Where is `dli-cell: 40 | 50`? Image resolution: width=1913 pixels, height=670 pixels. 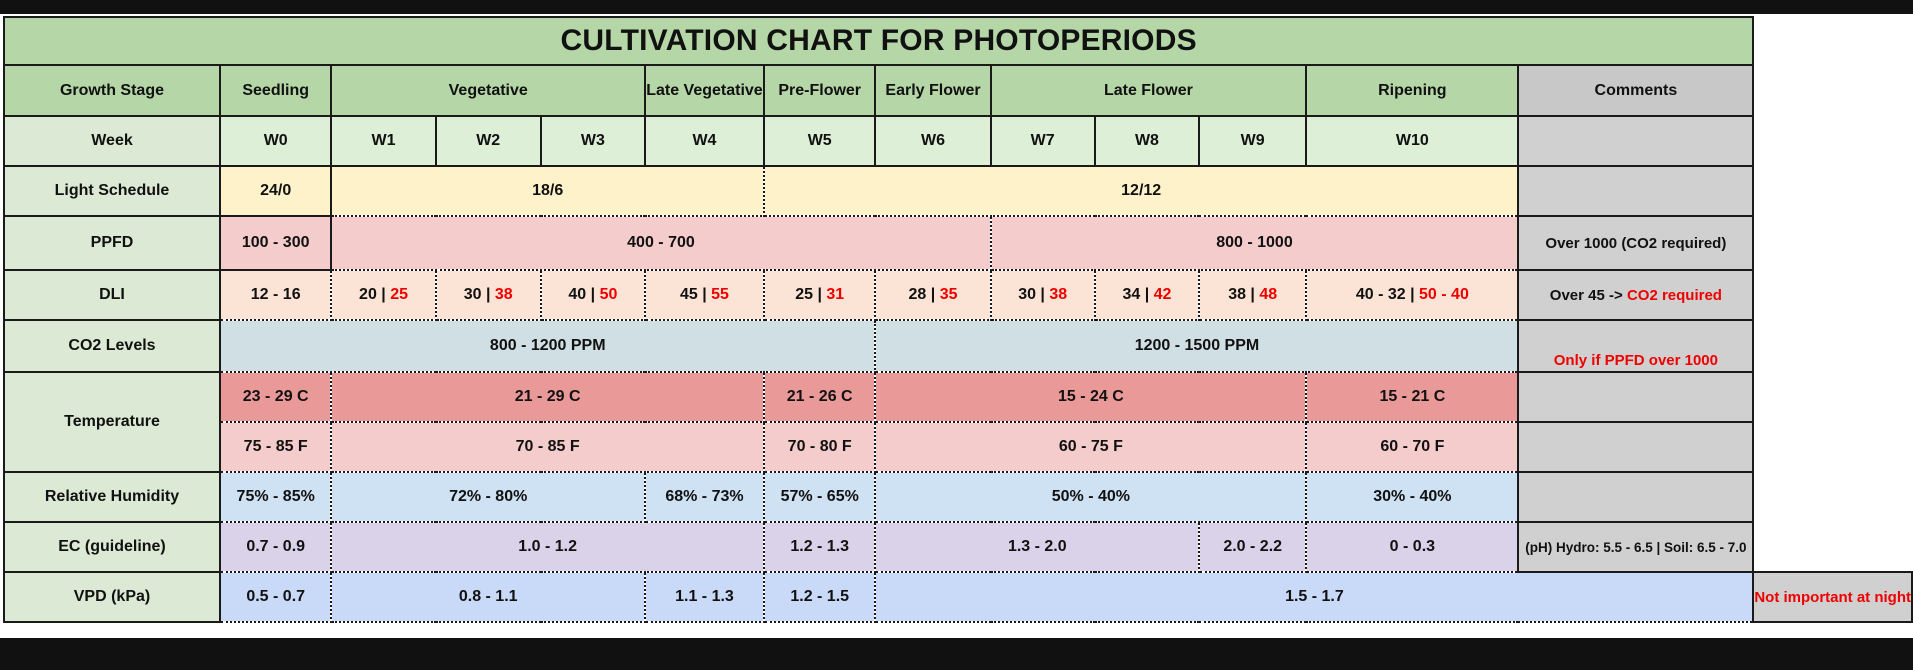 dli-cell: 40 | 50 is located at coordinates (593, 295).